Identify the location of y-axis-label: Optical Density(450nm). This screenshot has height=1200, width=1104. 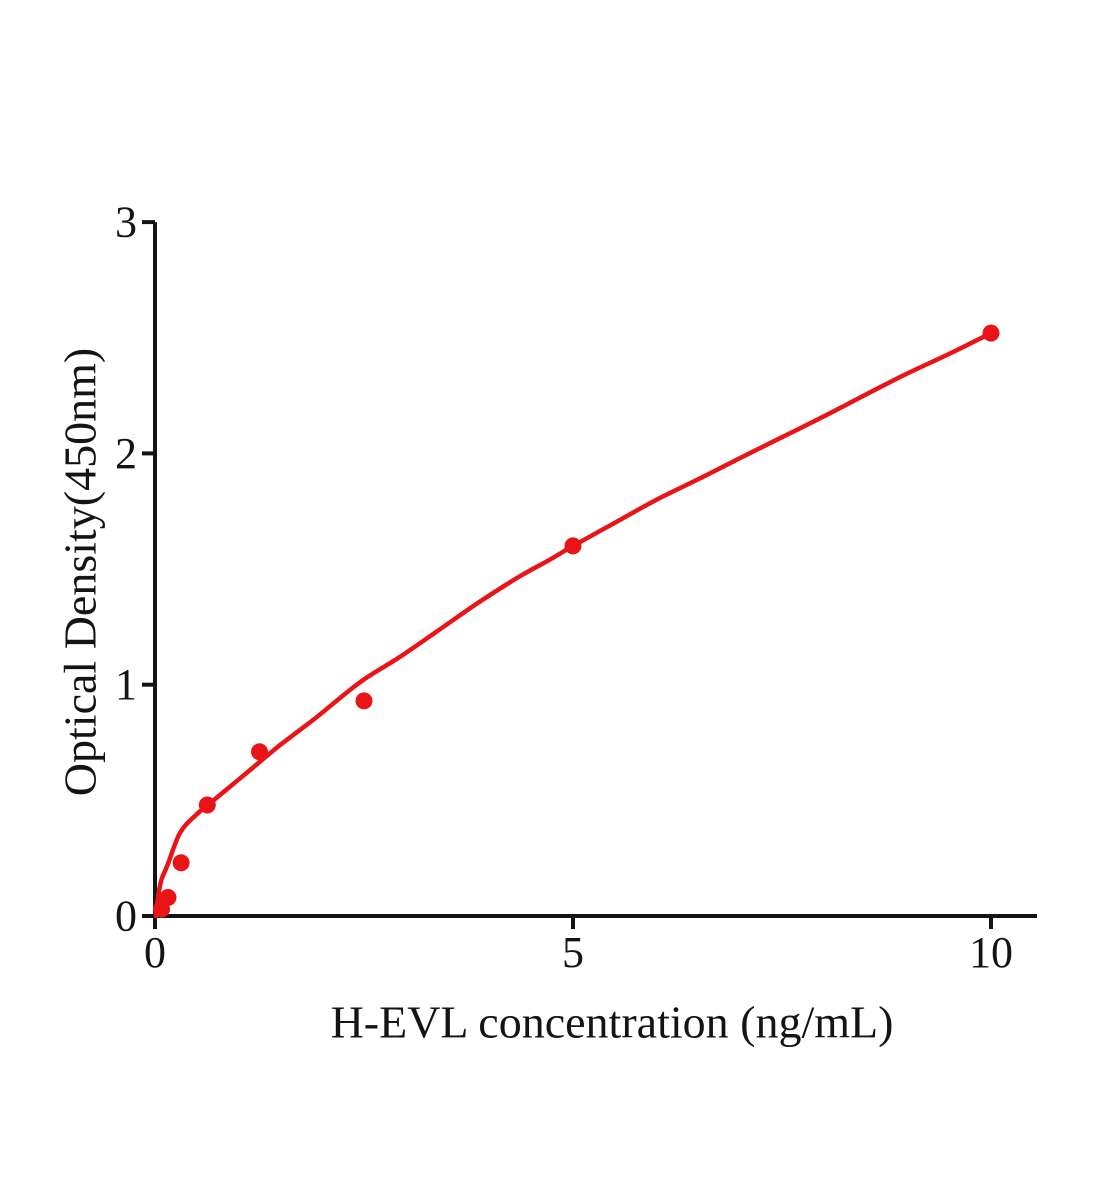
(80, 572).